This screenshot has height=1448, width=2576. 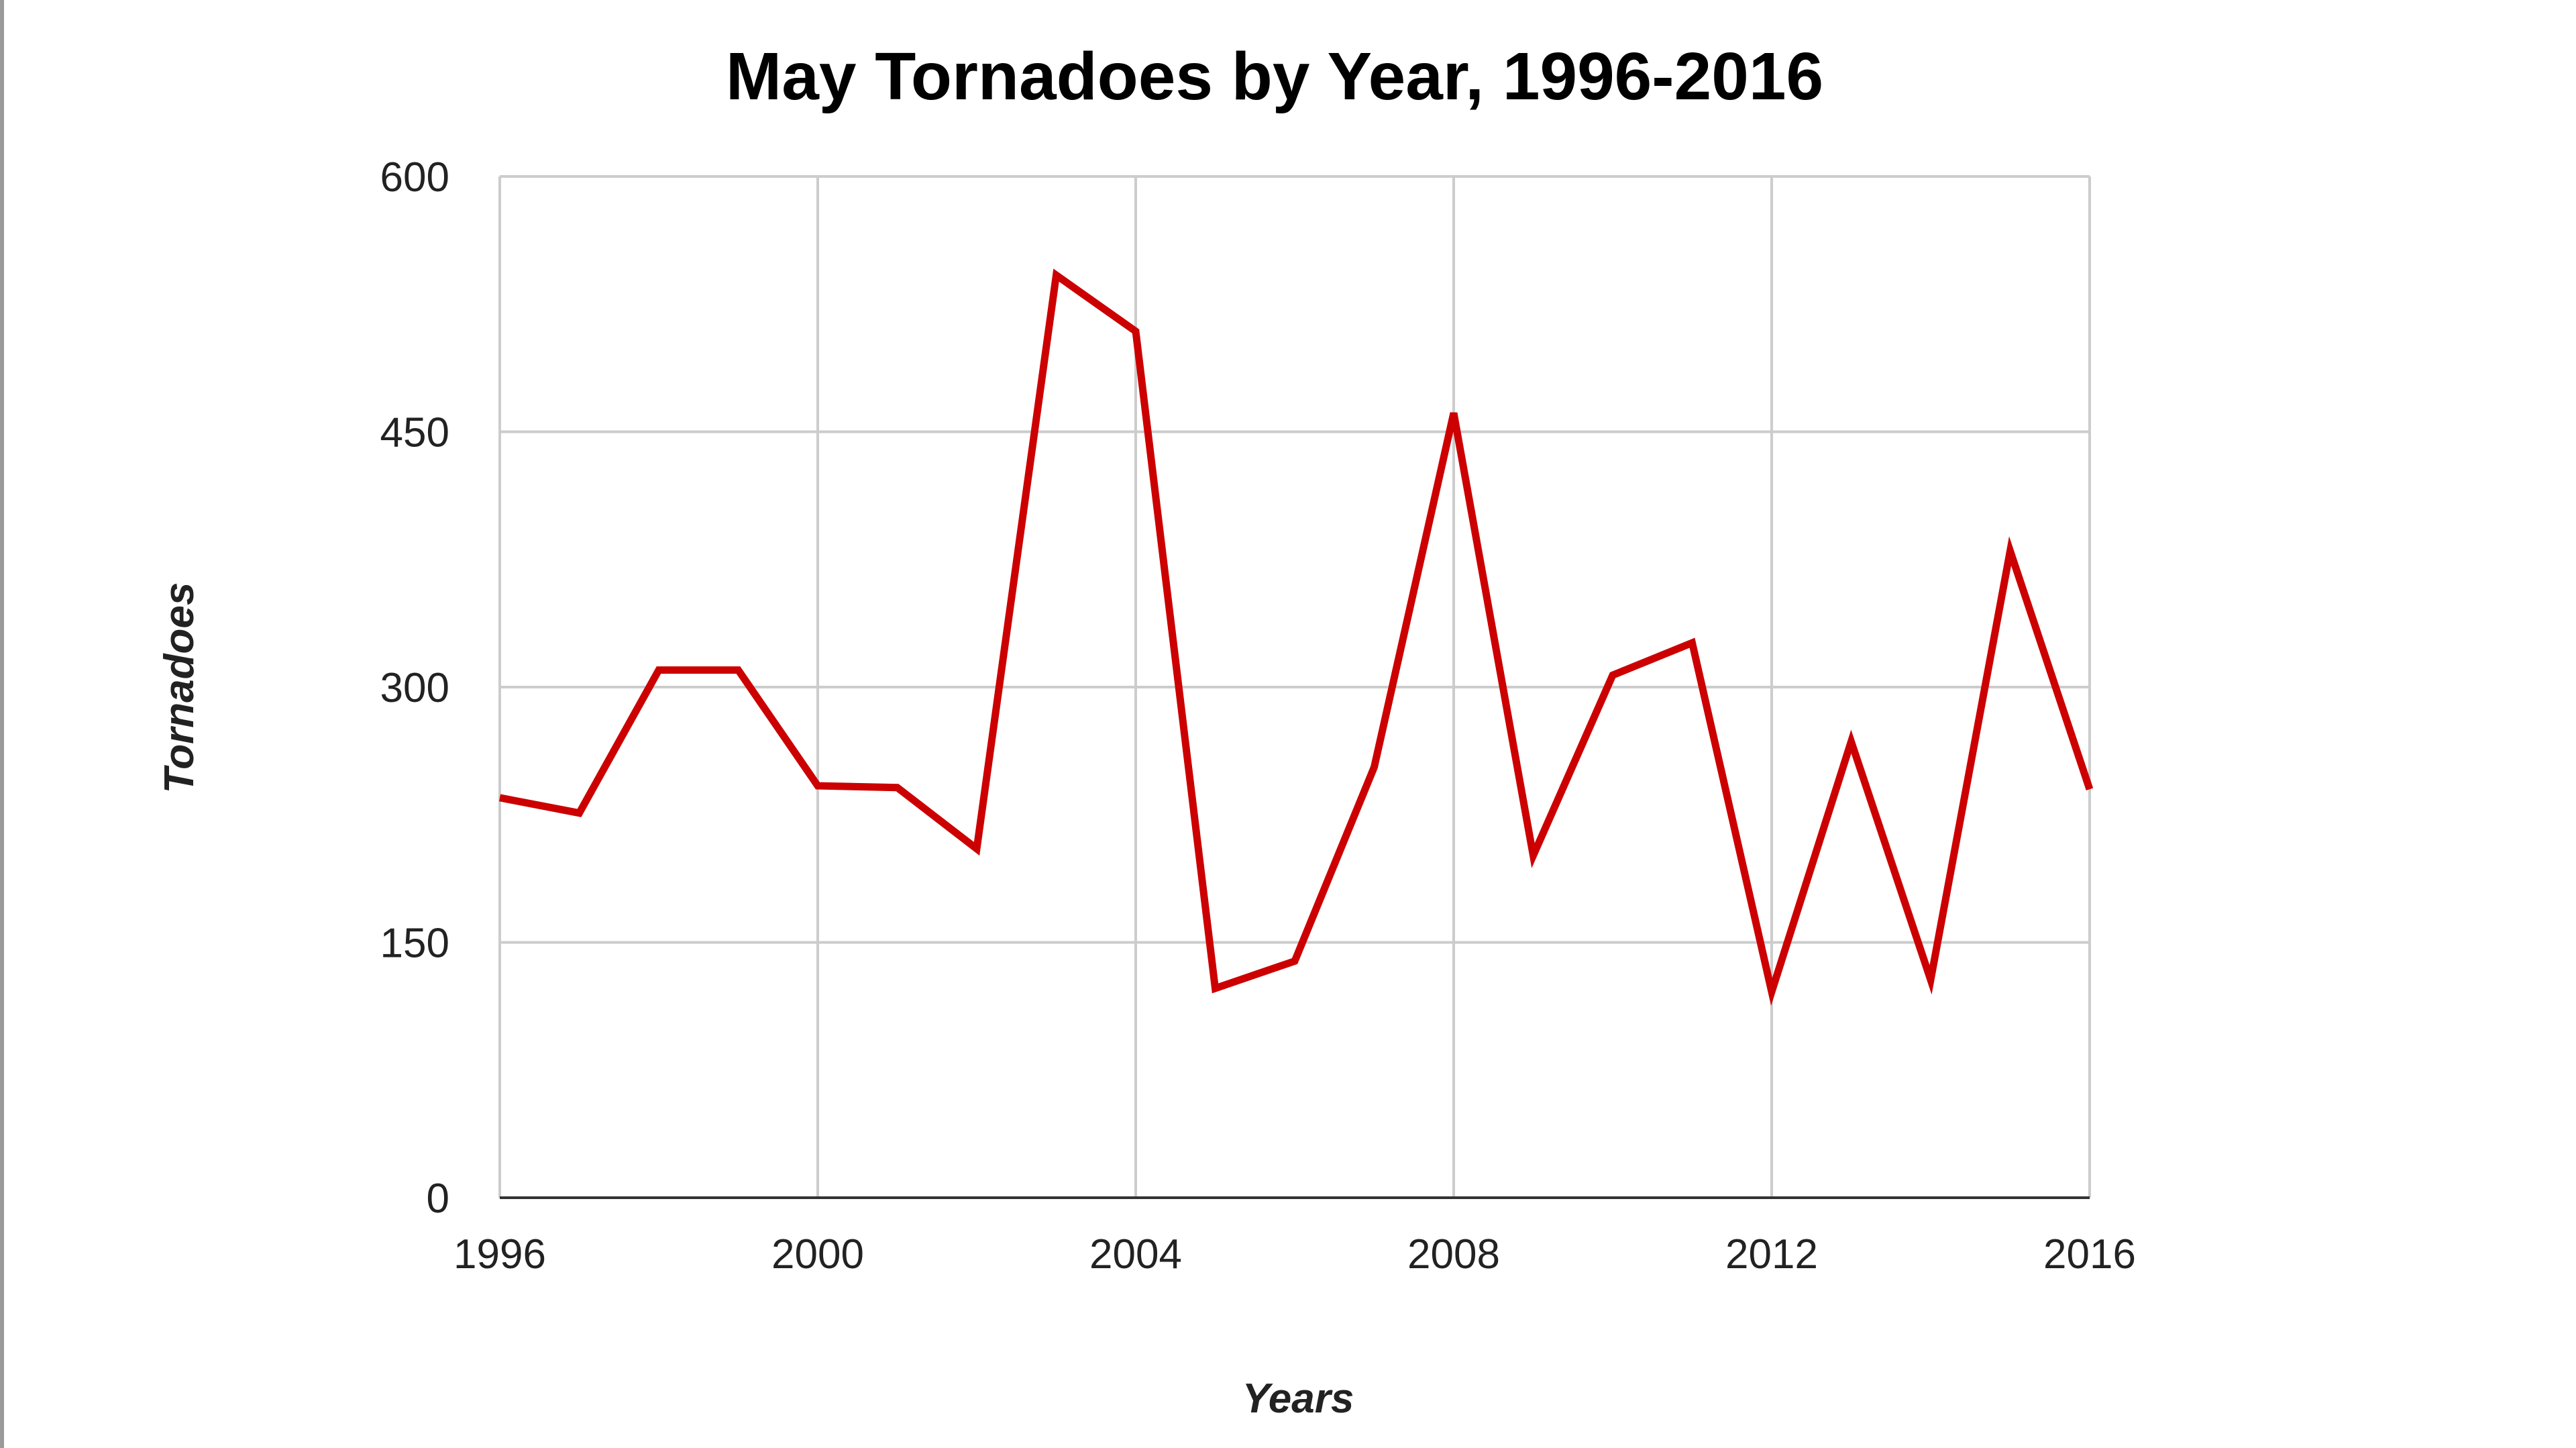 I want to click on y-tick-label: 300, so click(x=414, y=688).